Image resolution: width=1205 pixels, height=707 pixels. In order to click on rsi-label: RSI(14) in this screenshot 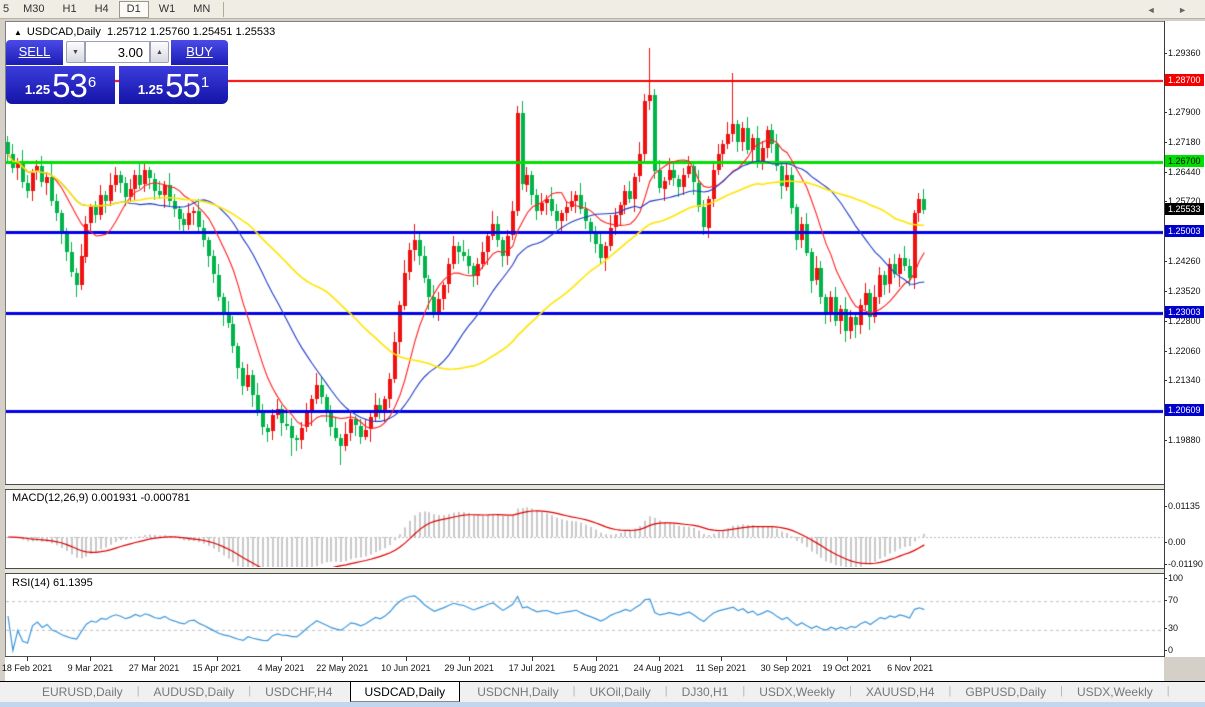, I will do `click(31, 583)`.